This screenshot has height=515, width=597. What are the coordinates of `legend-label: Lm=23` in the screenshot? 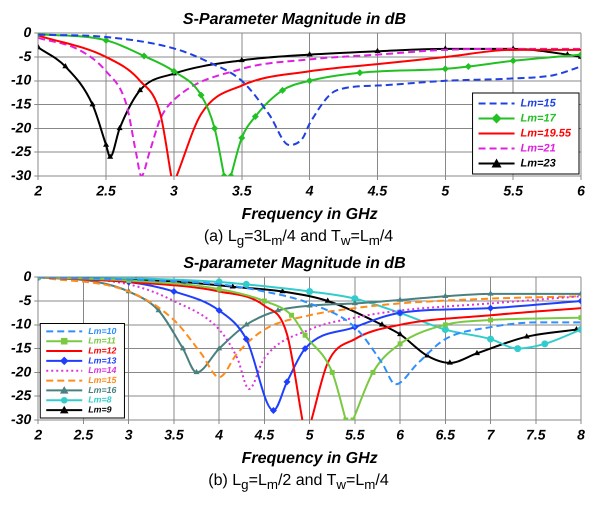 It's located at (538, 164).